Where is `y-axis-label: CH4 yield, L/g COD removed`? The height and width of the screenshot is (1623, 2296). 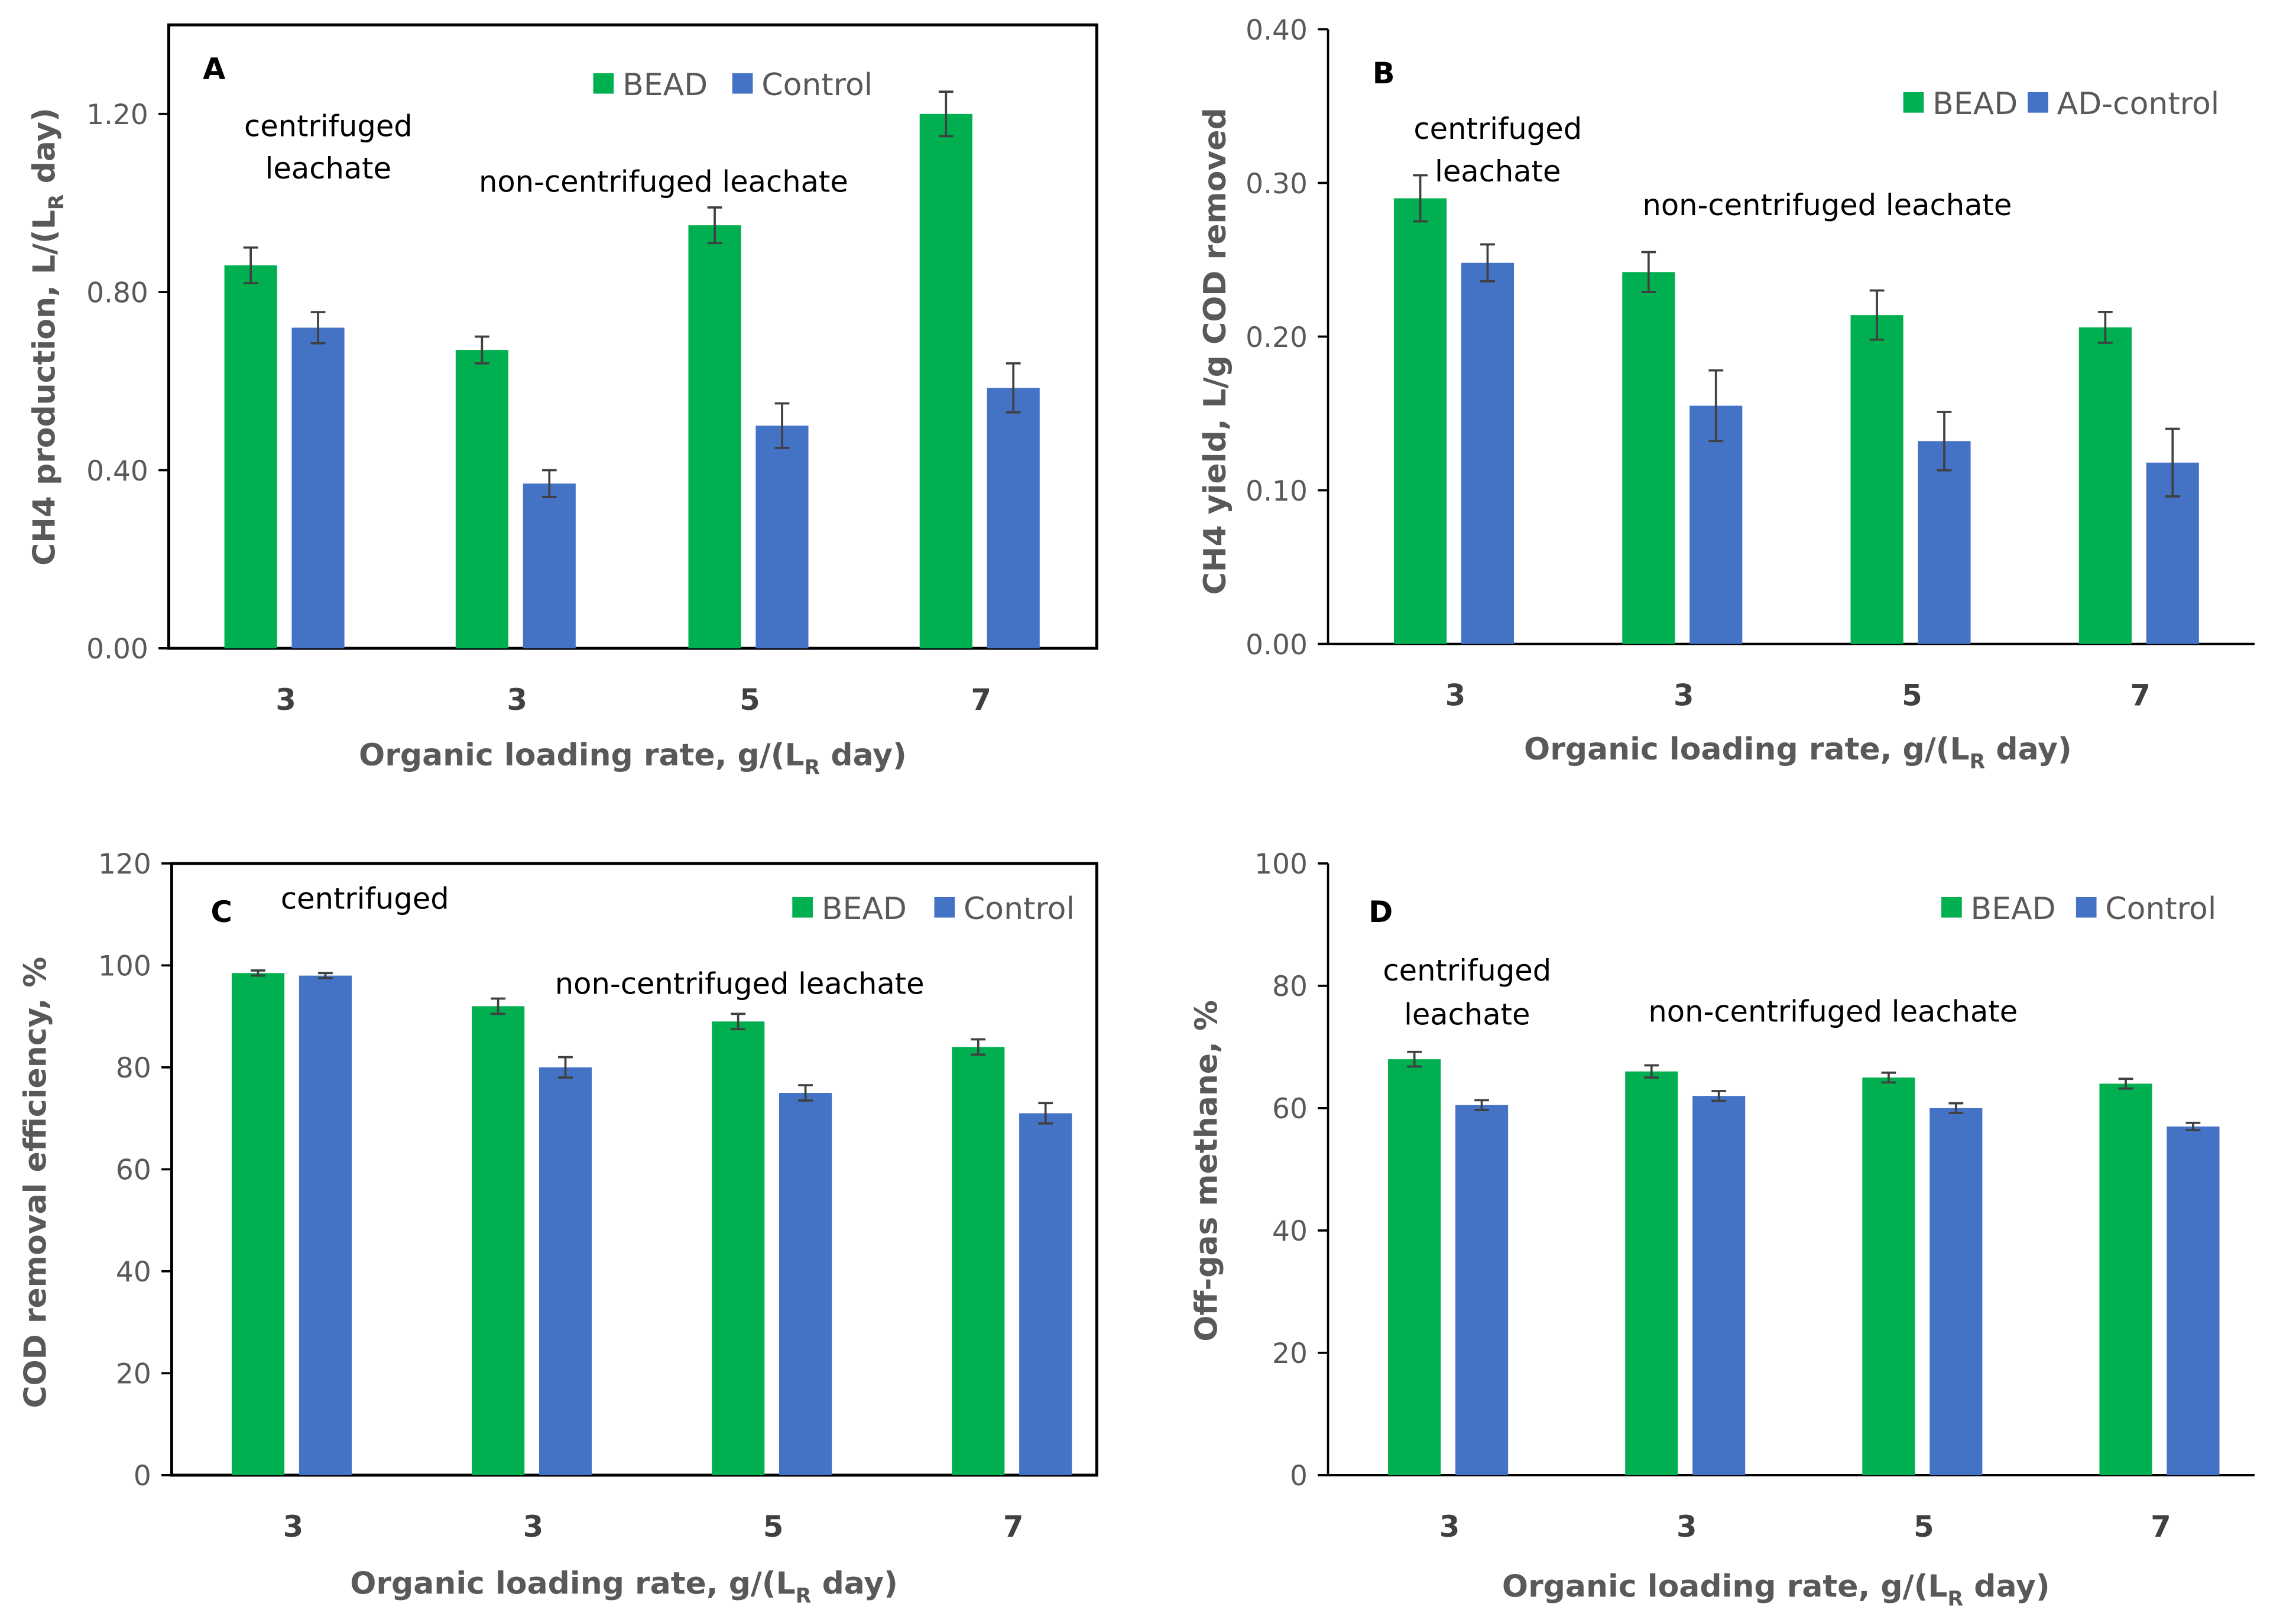
y-axis-label: CH4 yield, L/g COD removed is located at coordinates (1215, 351).